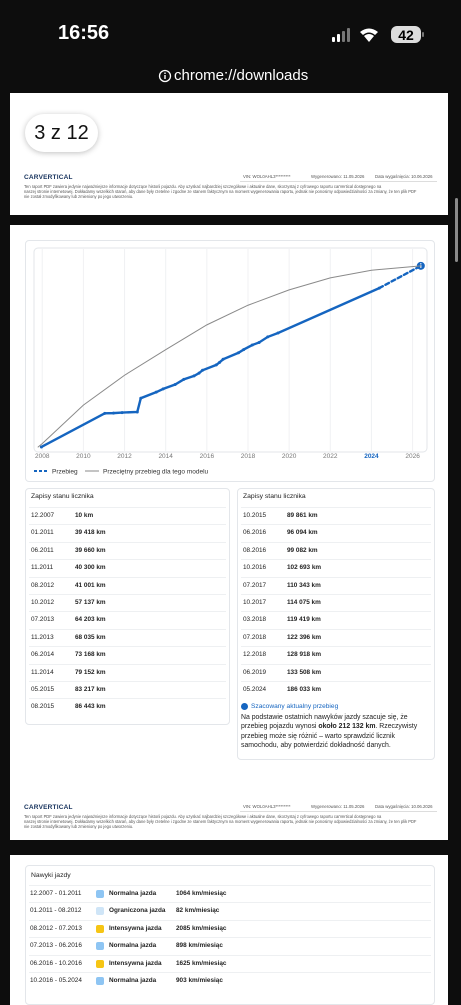 The height and width of the screenshot is (1005, 461). Describe the element at coordinates (412, 456) in the screenshot. I see `x-tick-label: 2026` at that location.